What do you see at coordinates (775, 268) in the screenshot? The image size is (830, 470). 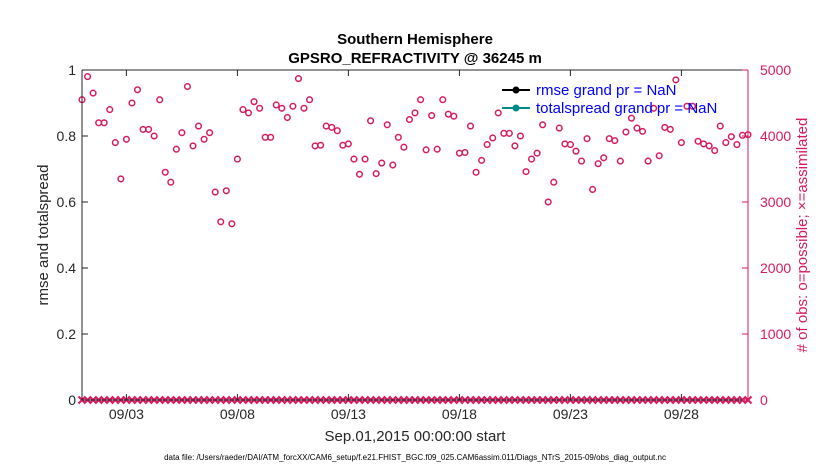 I see `y-tick-right-label: 2000` at bounding box center [775, 268].